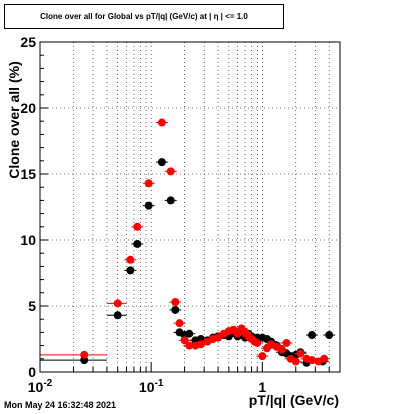 This screenshot has width=400, height=414. What do you see at coordinates (32, 372) in the screenshot?
I see `y-tick-label: 0` at bounding box center [32, 372].